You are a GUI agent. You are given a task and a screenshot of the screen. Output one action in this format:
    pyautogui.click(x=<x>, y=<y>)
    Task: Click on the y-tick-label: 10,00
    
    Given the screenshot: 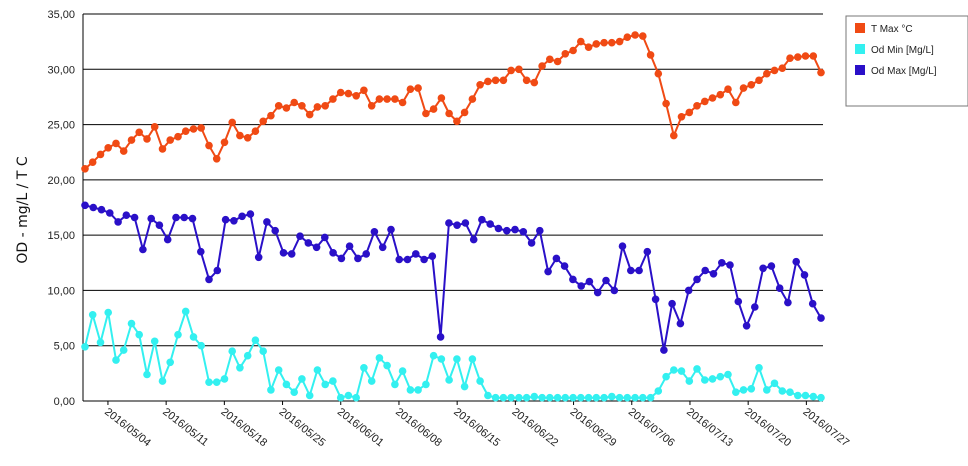 What is the action you would take?
    pyautogui.click(x=61, y=291)
    